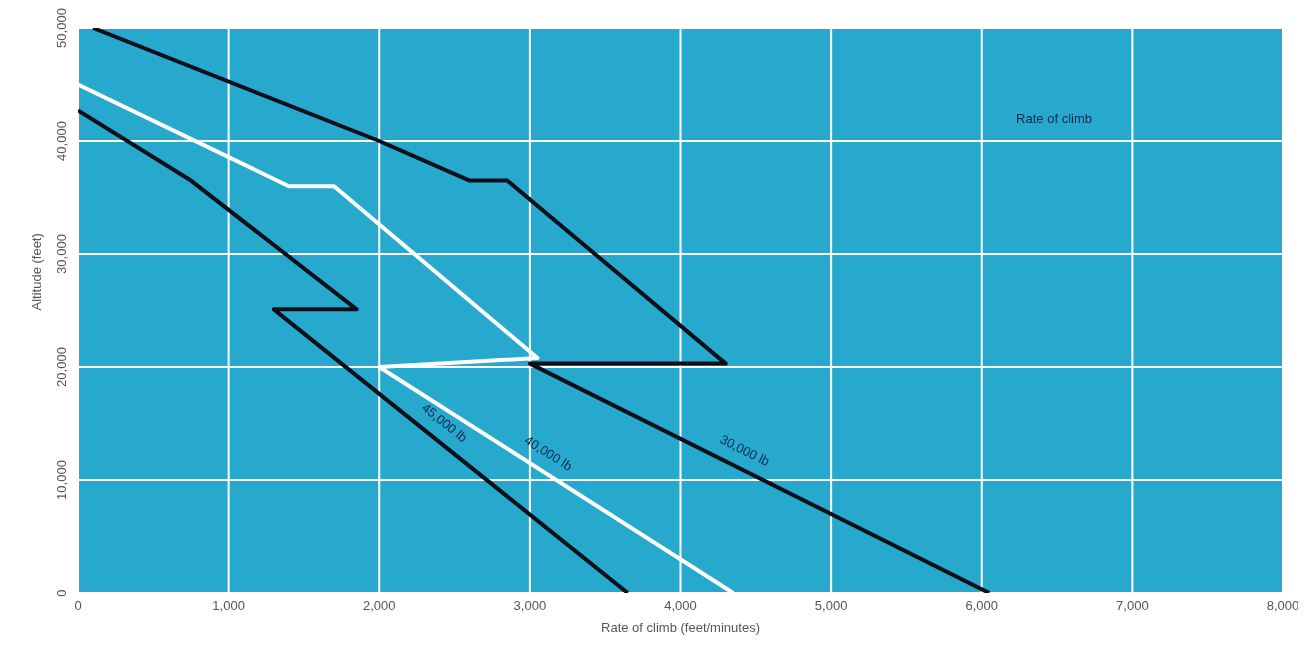 This screenshot has height=655, width=1309. What do you see at coordinates (1132, 606) in the screenshot?
I see `x-tick-label: 7,000` at bounding box center [1132, 606].